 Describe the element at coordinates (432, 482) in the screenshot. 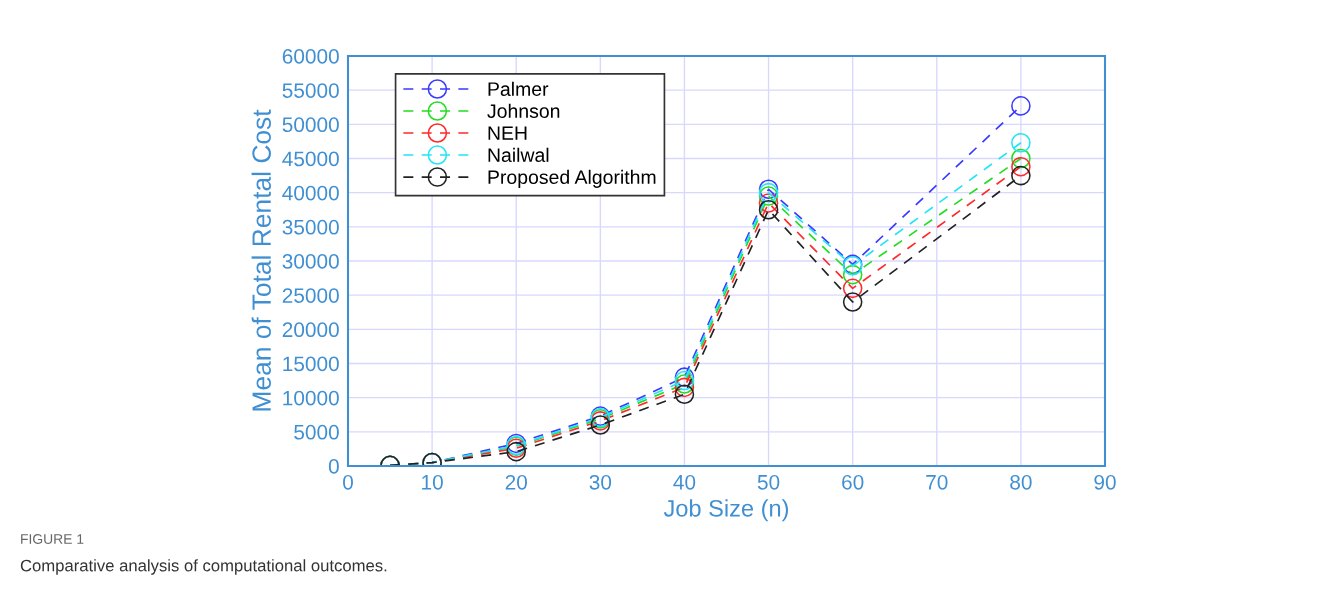

I see `x-tick-label: 10` at that location.